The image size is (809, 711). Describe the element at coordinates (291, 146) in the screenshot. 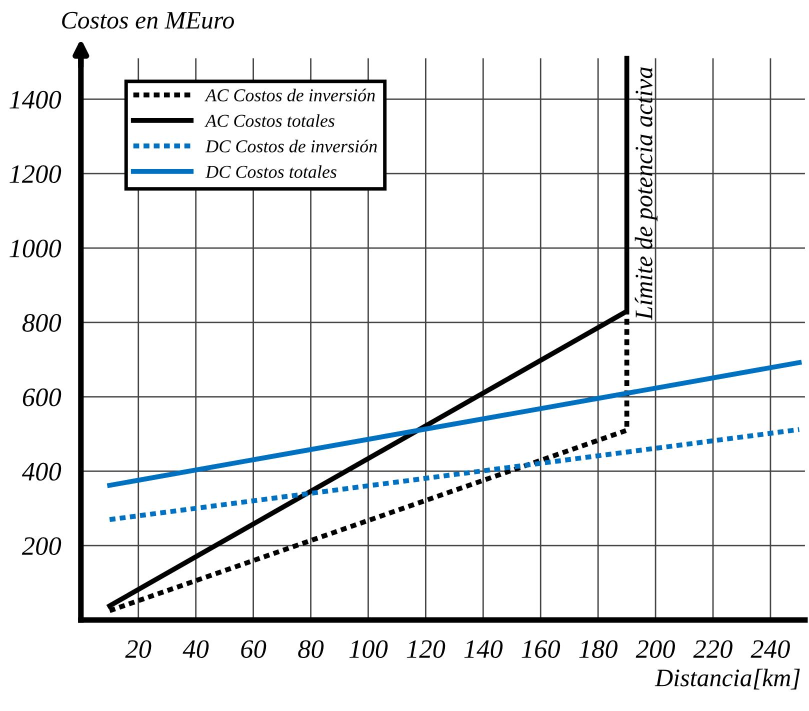

I see `legend-label: DC Costos de inversión` at that location.